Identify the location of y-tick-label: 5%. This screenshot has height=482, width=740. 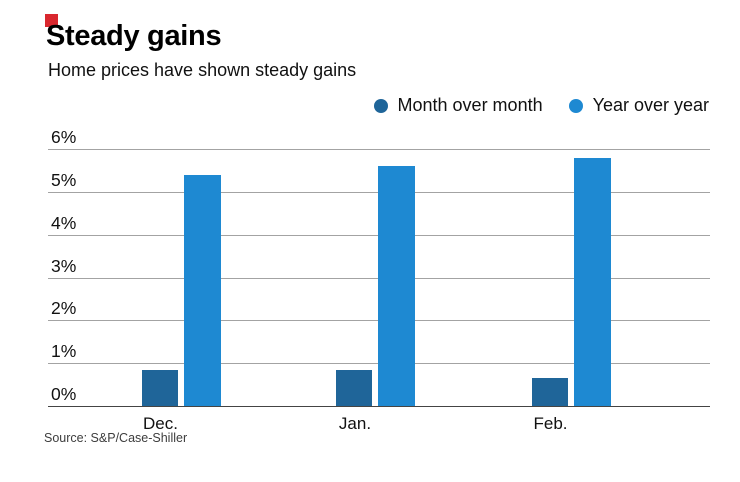
(64, 179).